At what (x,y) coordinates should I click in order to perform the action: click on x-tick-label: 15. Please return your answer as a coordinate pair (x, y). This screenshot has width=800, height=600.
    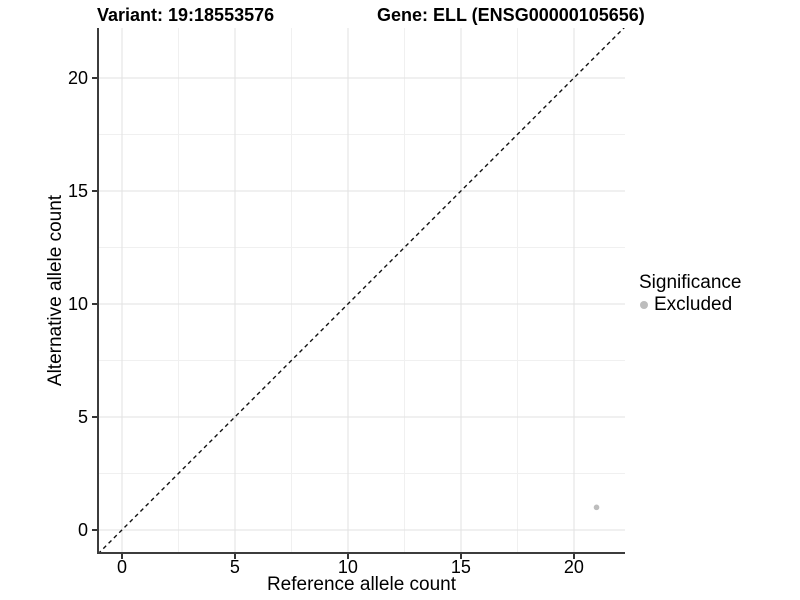
    Looking at the image, I should click on (460, 567).